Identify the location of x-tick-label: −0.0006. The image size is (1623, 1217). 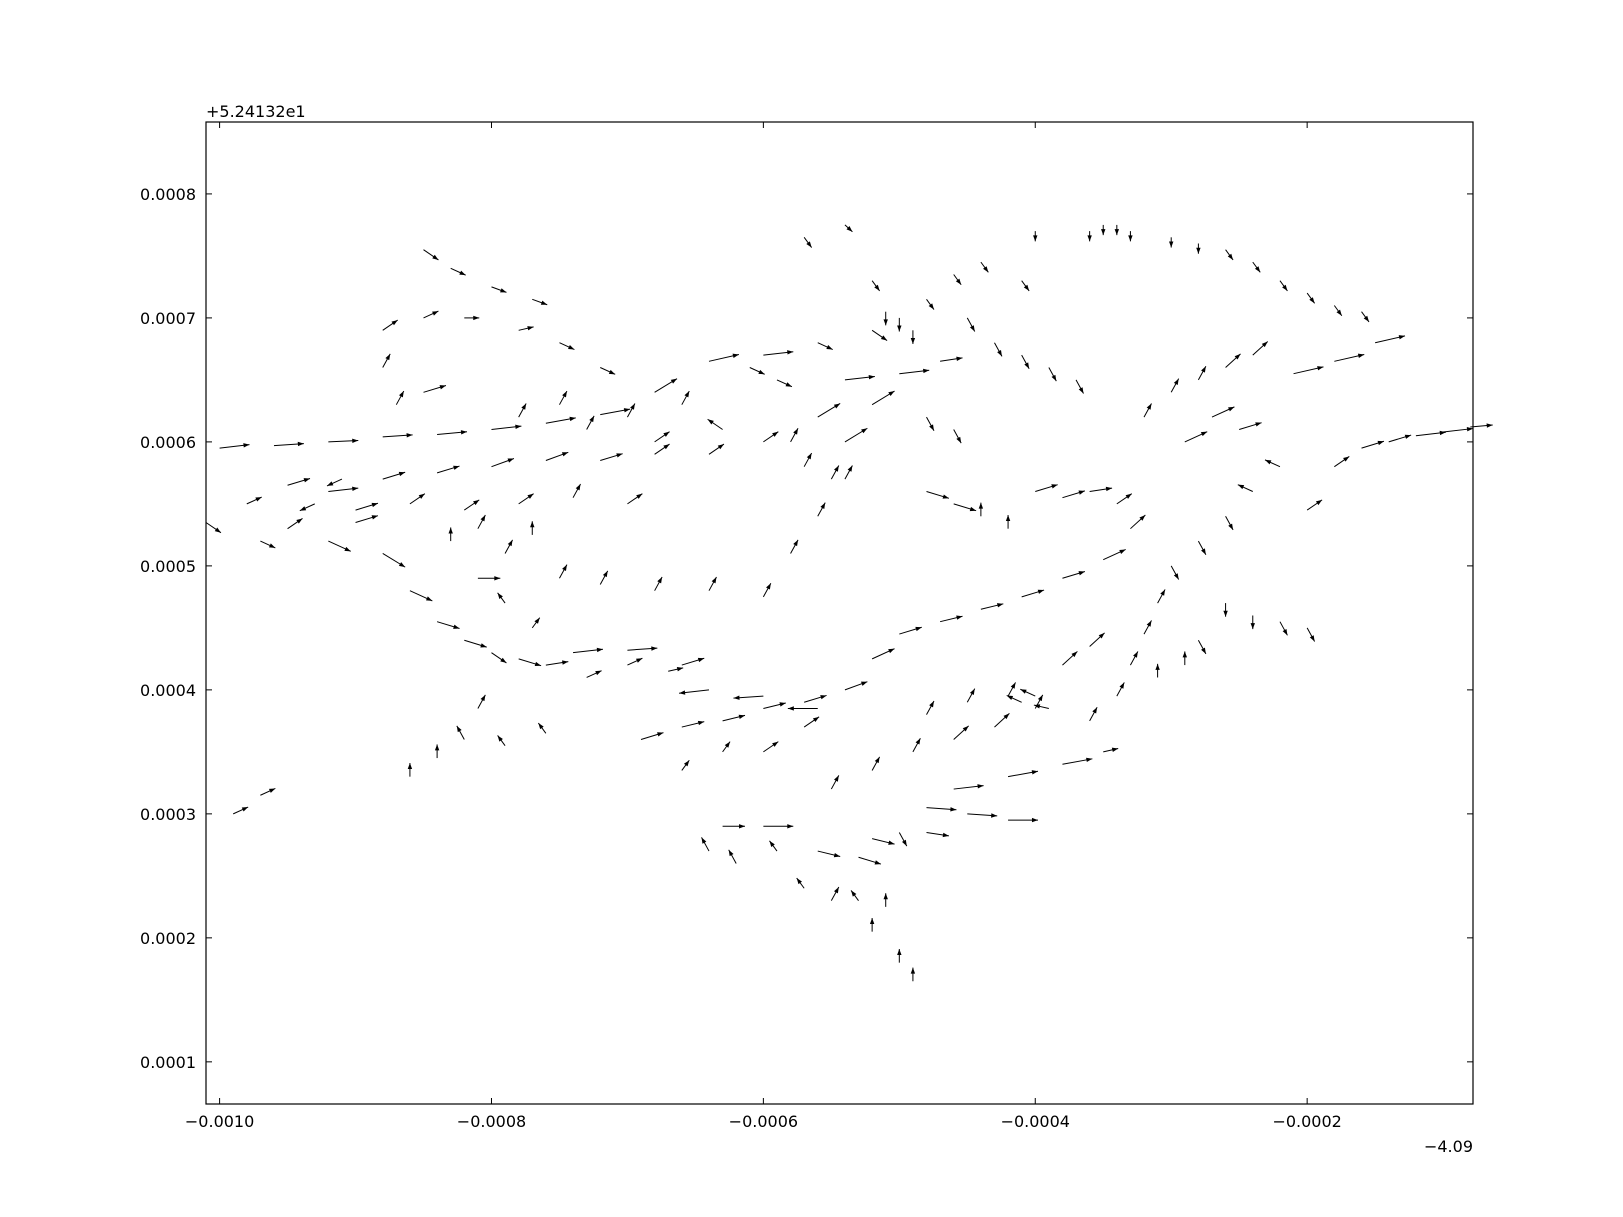
(763, 1121).